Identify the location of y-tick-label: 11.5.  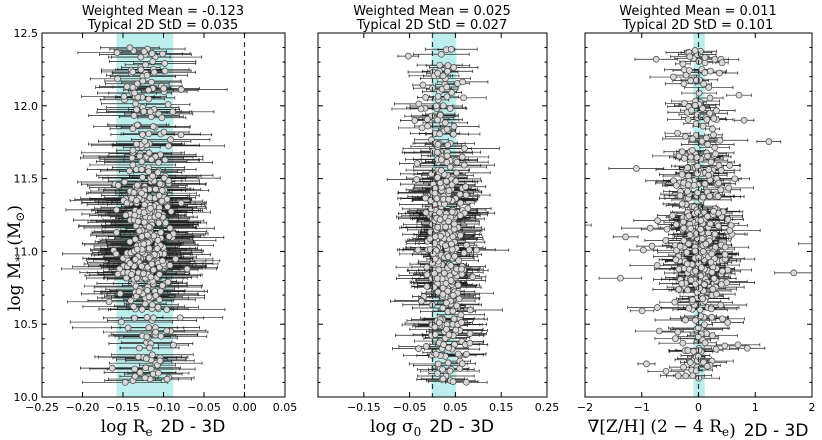
(26, 179).